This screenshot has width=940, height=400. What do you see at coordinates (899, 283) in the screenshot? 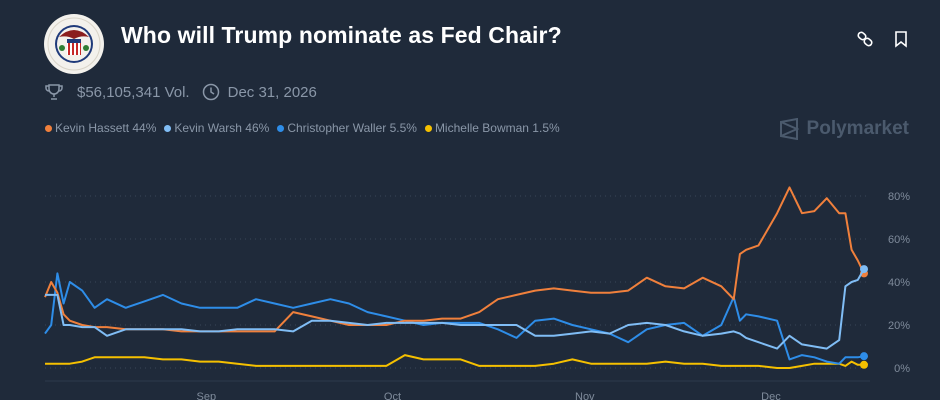
I see `y-tick-label: 40%` at bounding box center [899, 283].